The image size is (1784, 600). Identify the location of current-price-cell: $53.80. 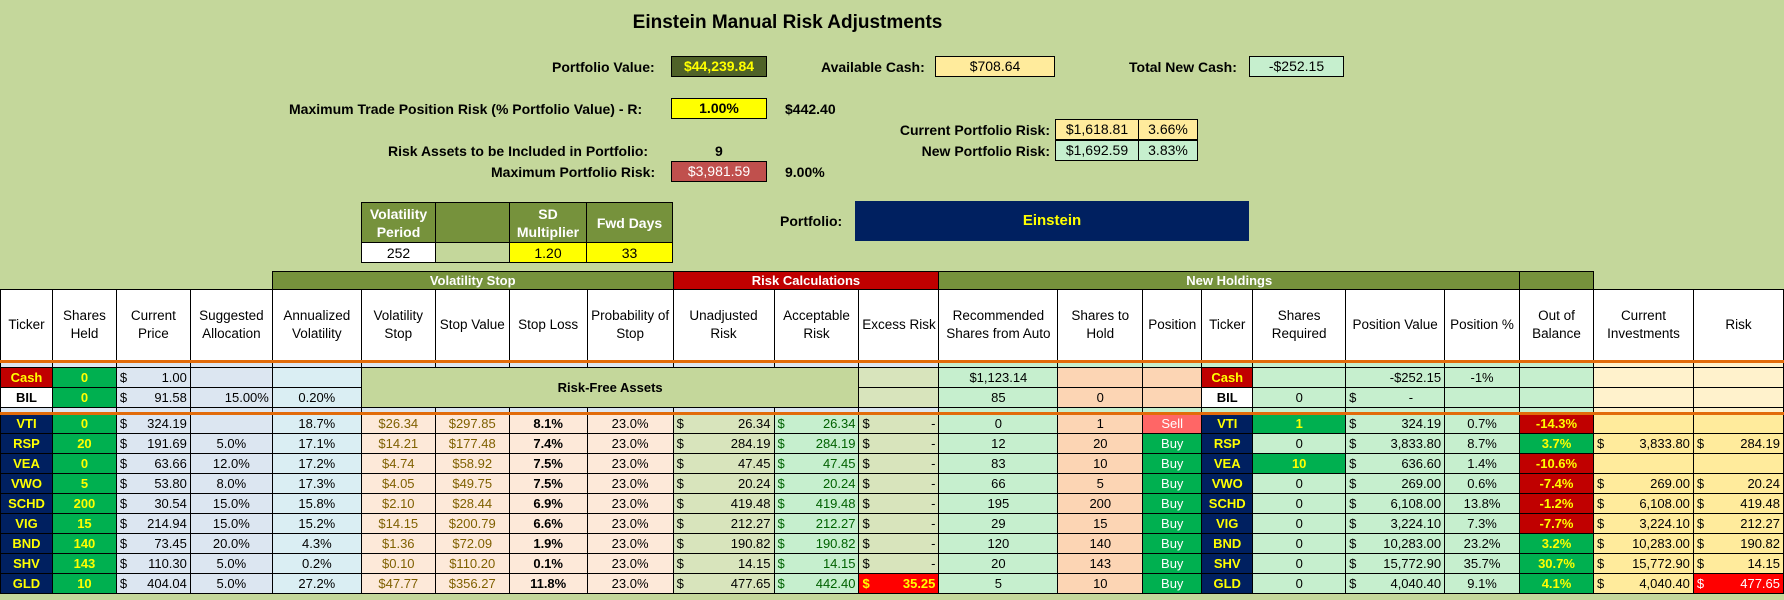
(153, 483).